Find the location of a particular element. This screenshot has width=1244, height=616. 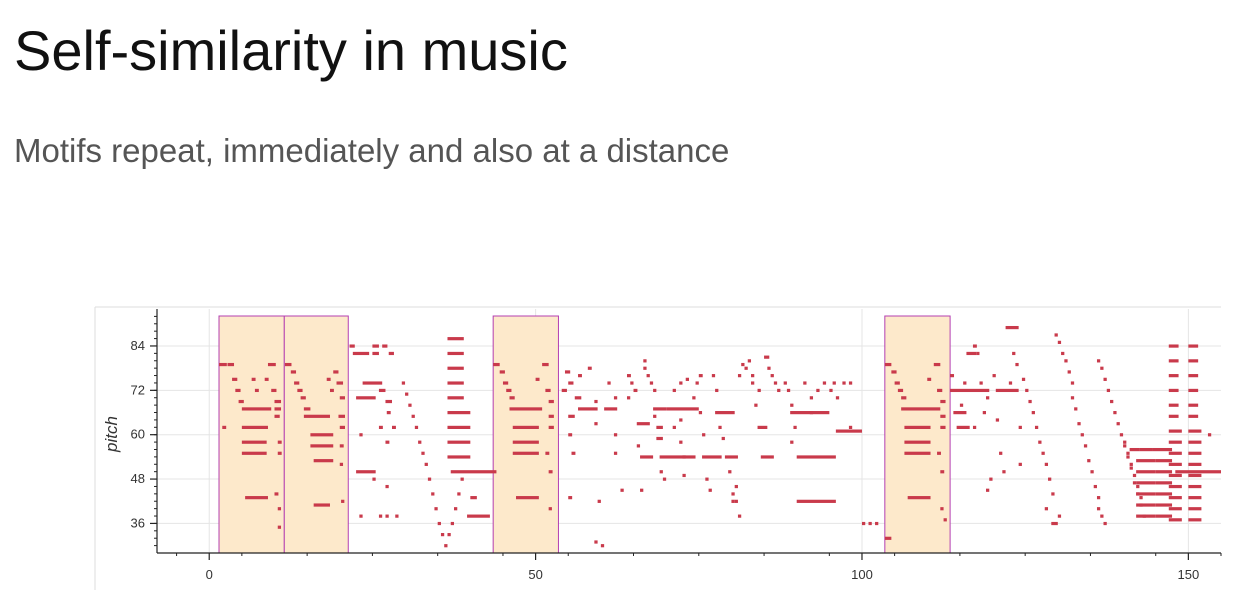

motif-highlight-box is located at coordinates (525, 434).